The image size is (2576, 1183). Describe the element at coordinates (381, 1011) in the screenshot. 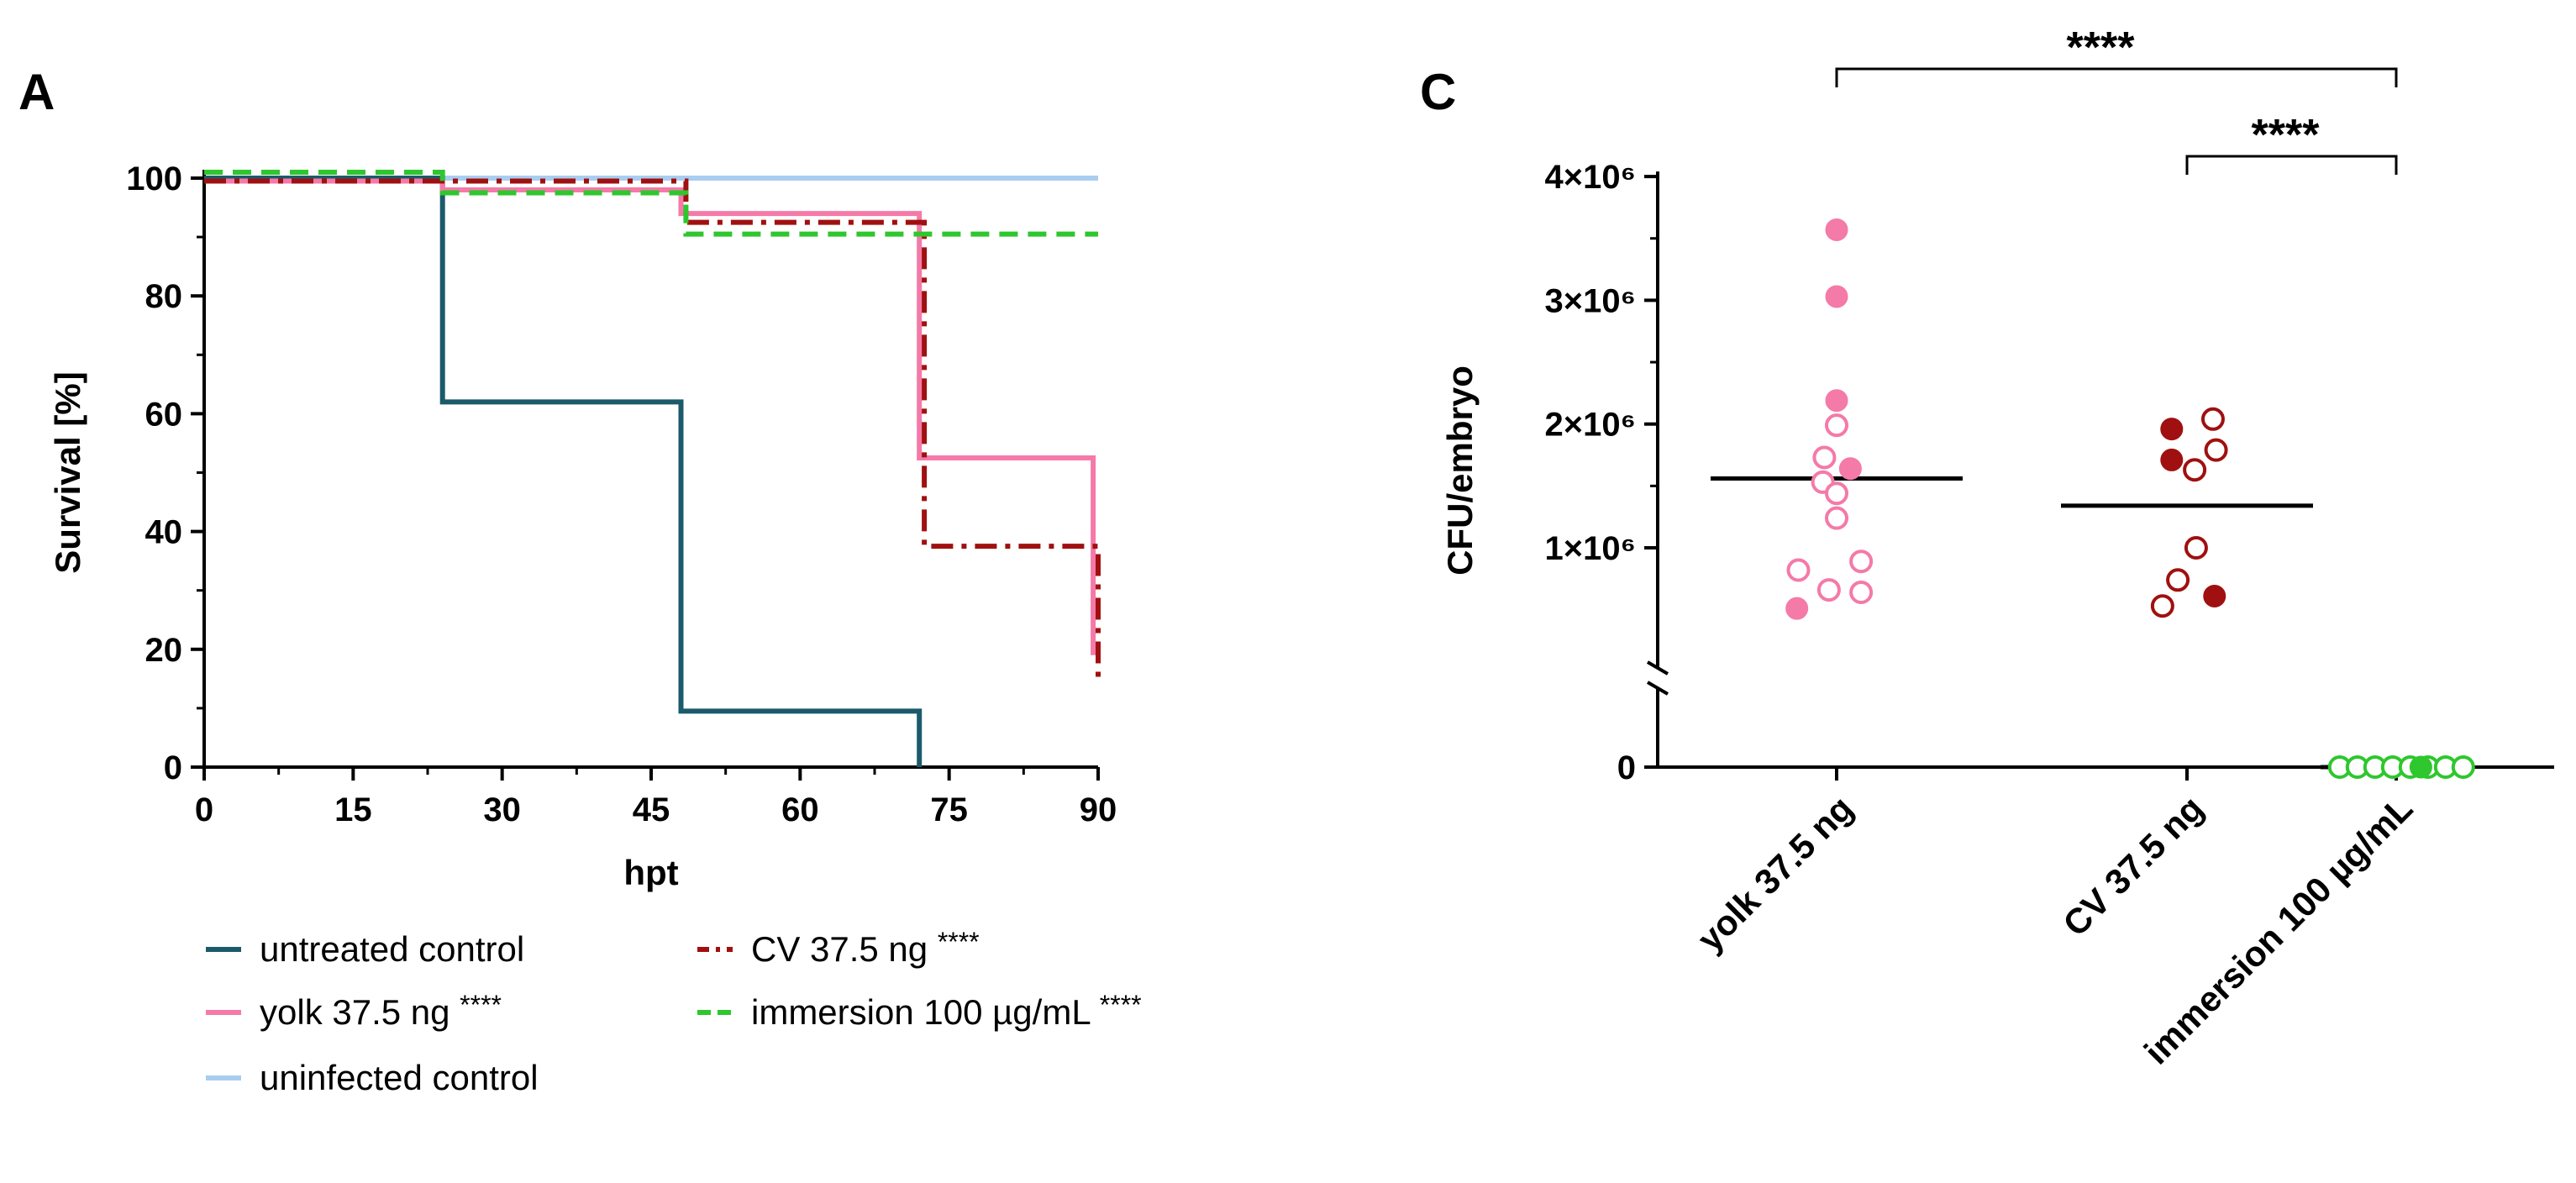

I see `legend-label: yolk 37.5 ng ****` at that location.